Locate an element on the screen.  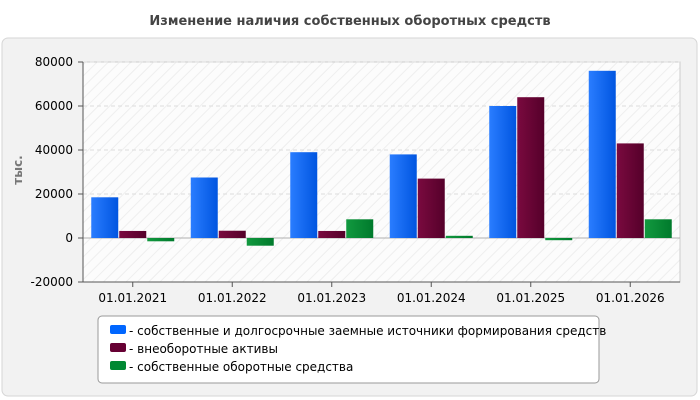
legend-label-2: - собственные оборотные средства is located at coordinates (241, 367).